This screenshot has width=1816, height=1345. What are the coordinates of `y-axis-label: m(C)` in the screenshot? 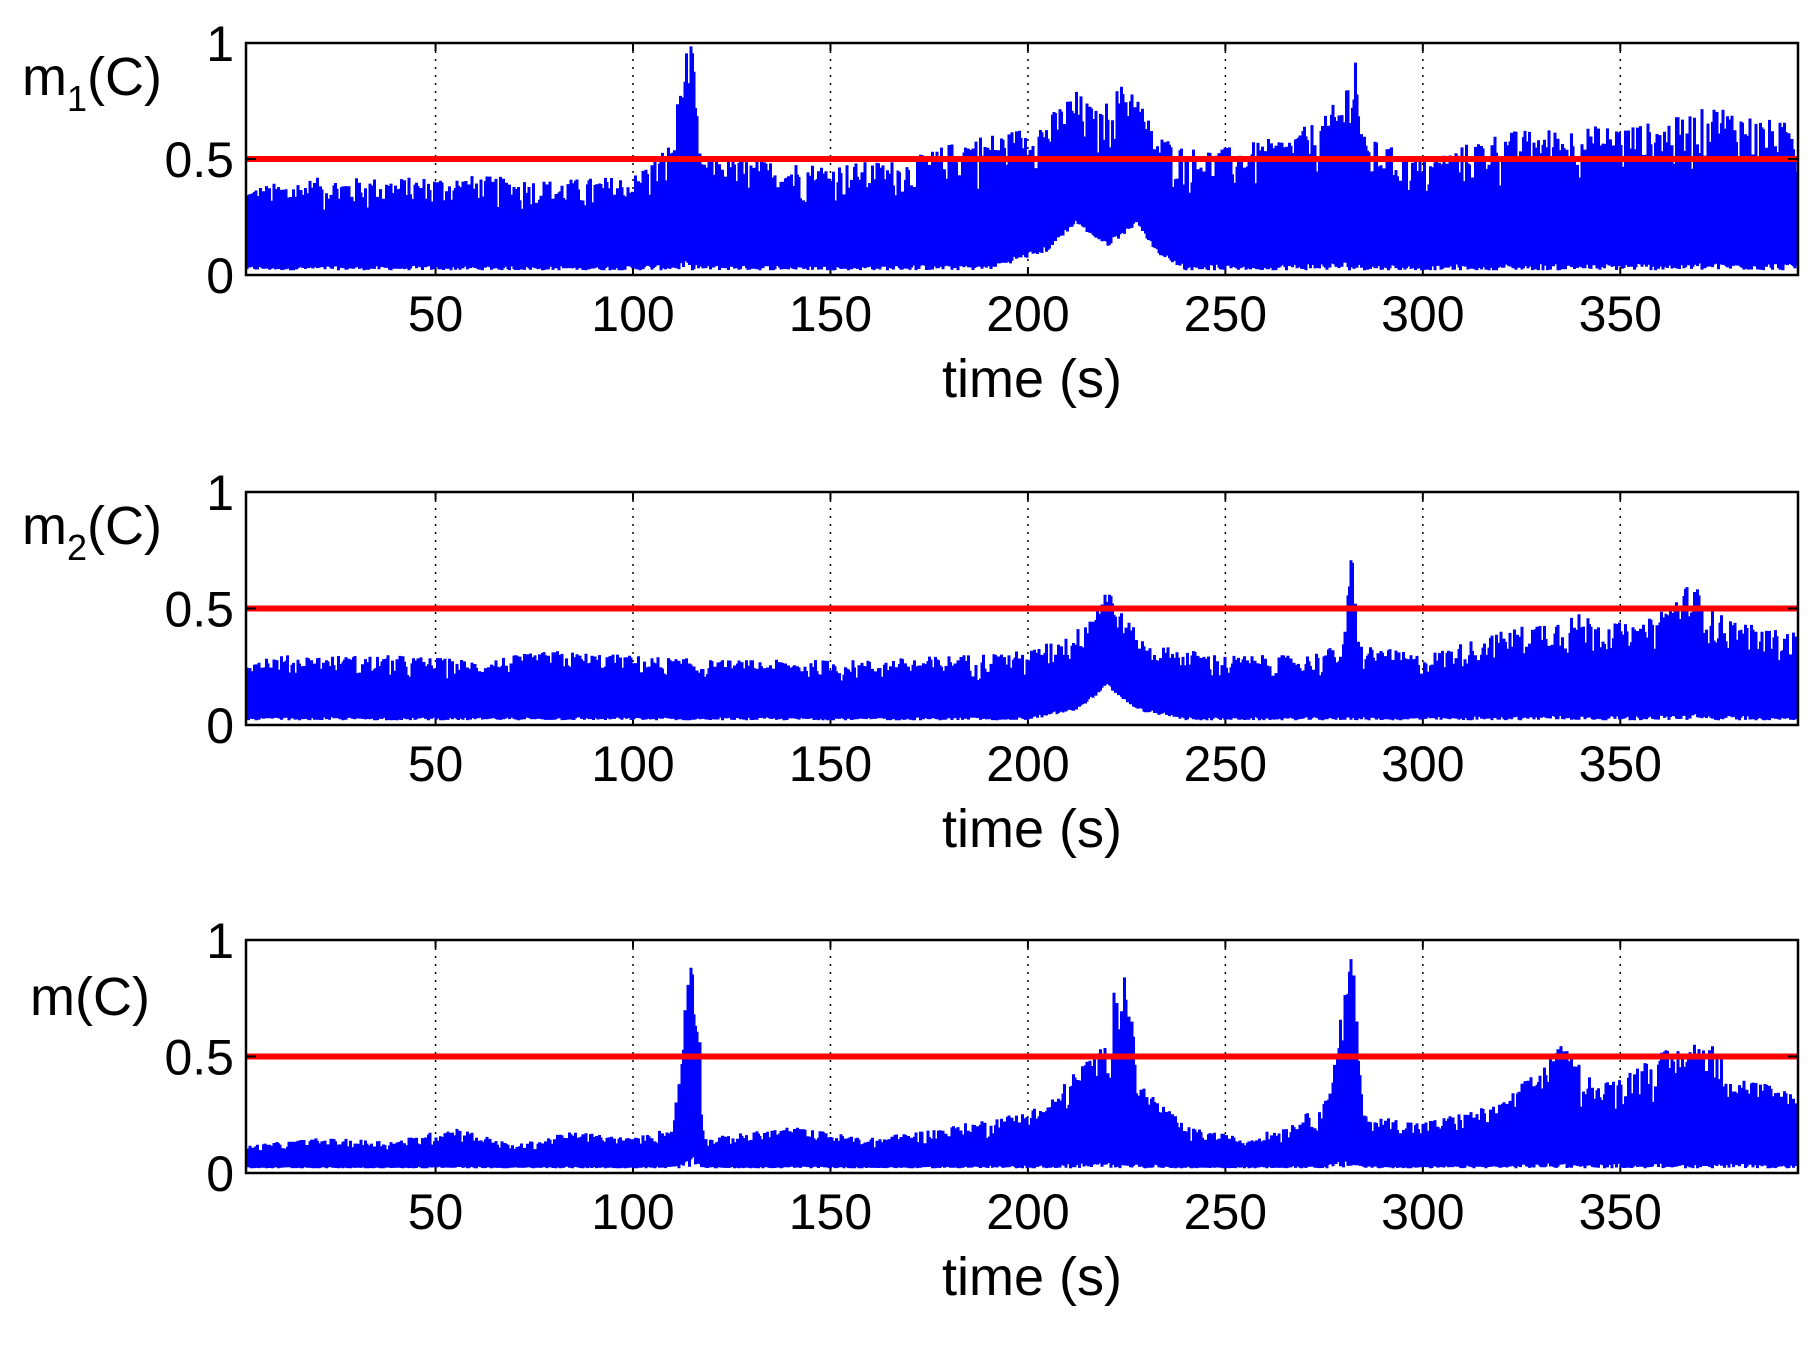 It's located at (90, 997).